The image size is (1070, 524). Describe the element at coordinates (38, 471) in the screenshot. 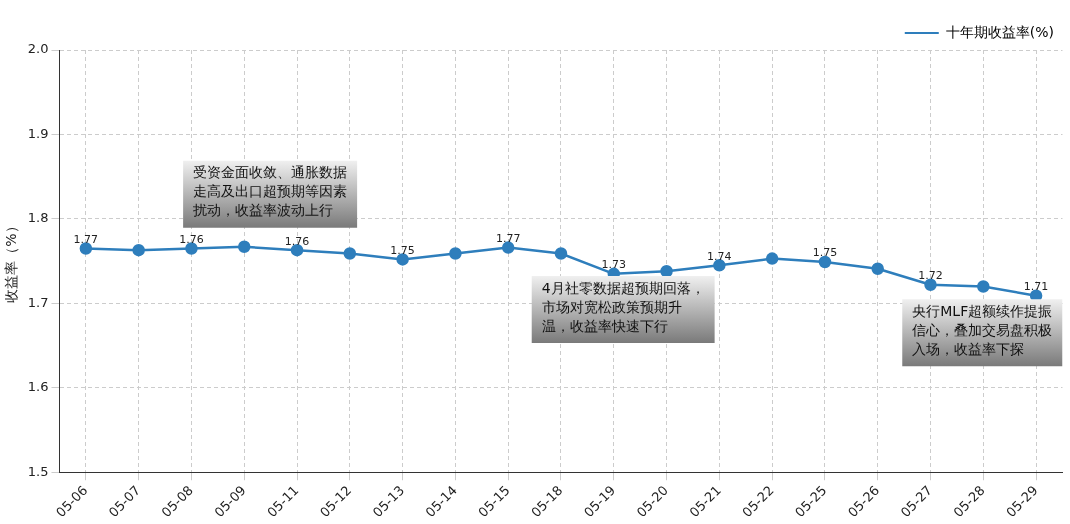

I see `y-tick-label: 1.5` at that location.